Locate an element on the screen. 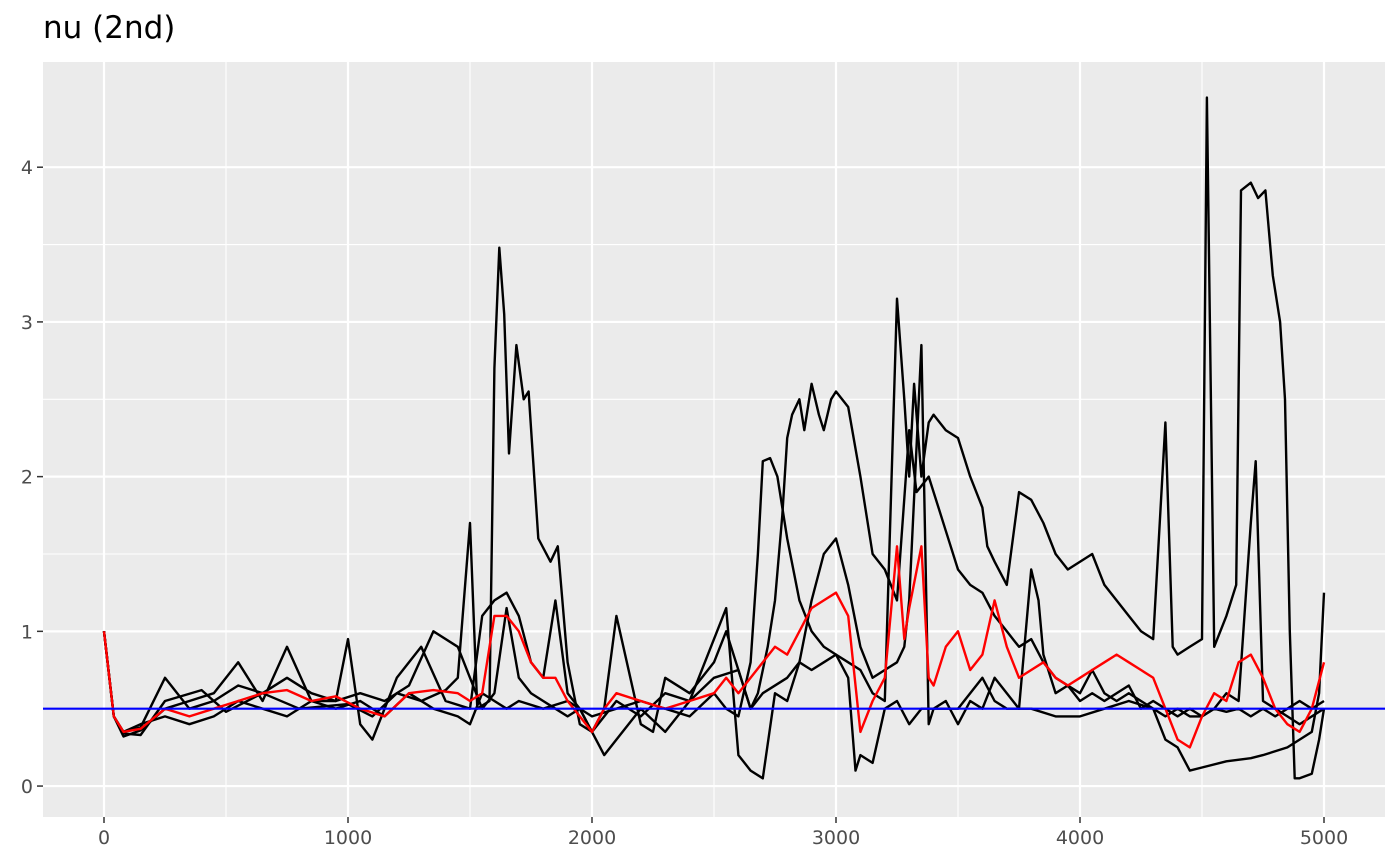 This screenshot has width=1400, height=865. y-tick-label: 3 is located at coordinates (27, 323).